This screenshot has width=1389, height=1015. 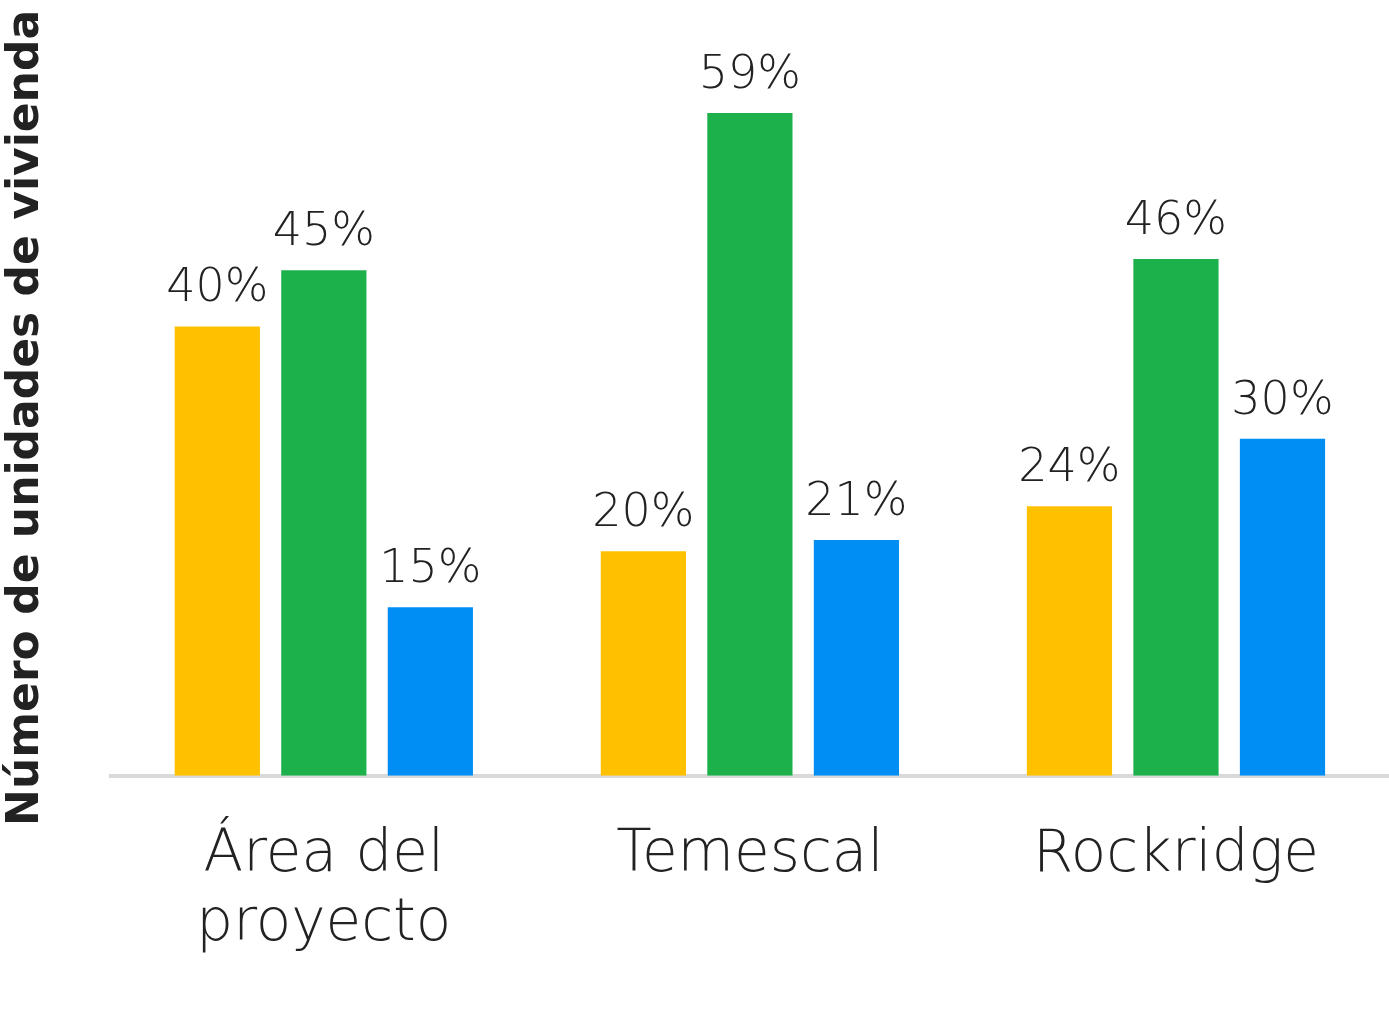 What do you see at coordinates (430, 566) in the screenshot?
I see `data-label: 15%` at bounding box center [430, 566].